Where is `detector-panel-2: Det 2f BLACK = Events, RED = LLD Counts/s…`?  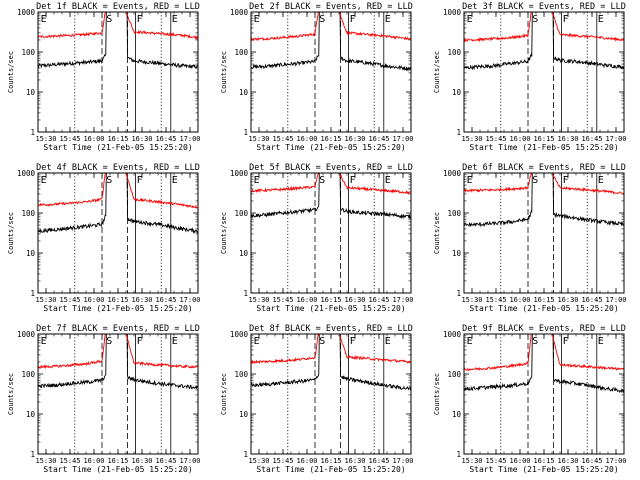
detector-panel-2: Det 2f BLACK = Events, RED = LLD Counts/s… is located at coordinates (317, 77).